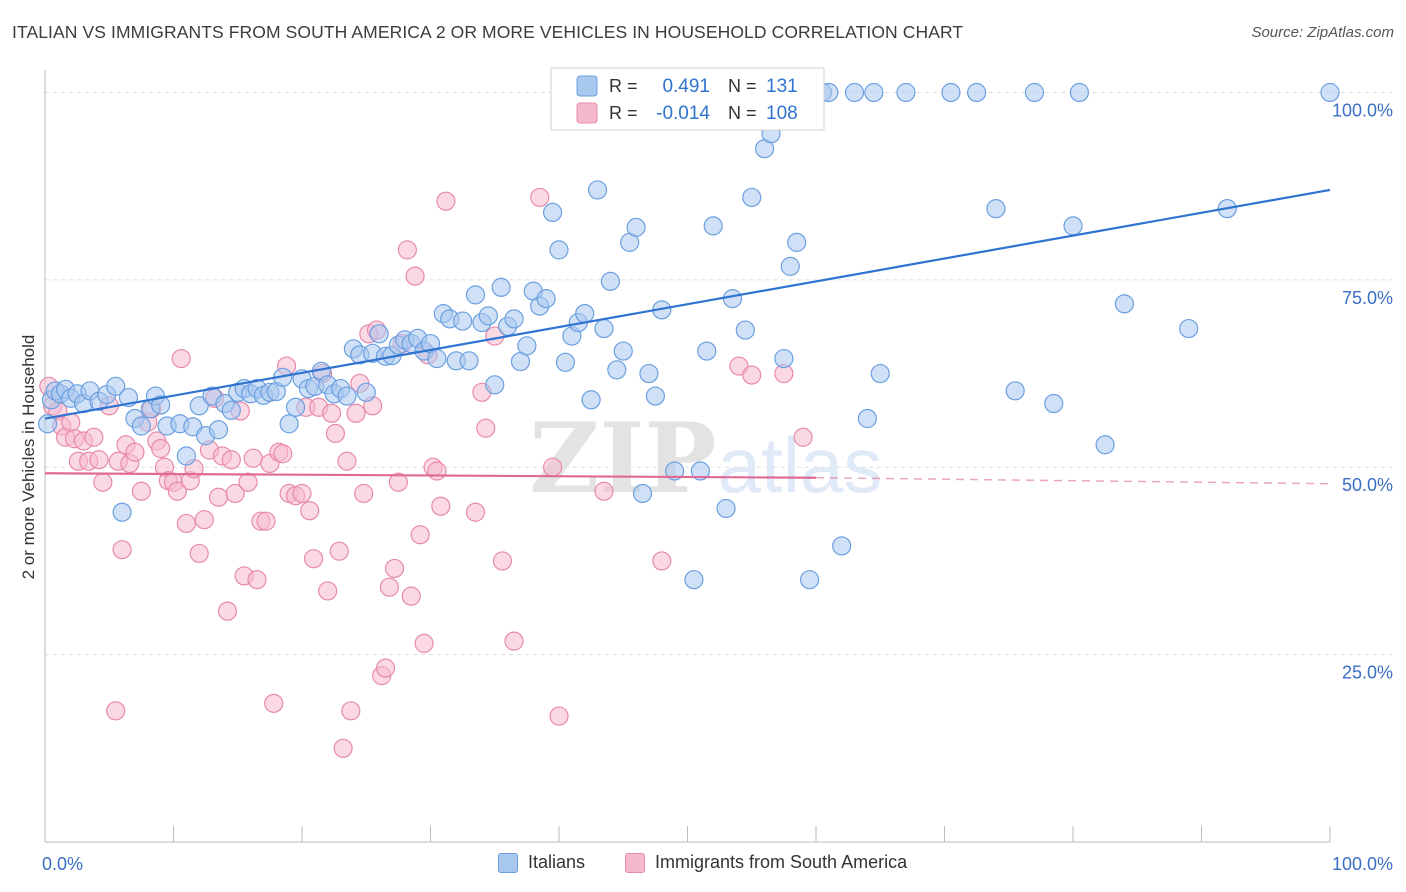  I want to click on legend-n-value-italians: 131, so click(782, 86).